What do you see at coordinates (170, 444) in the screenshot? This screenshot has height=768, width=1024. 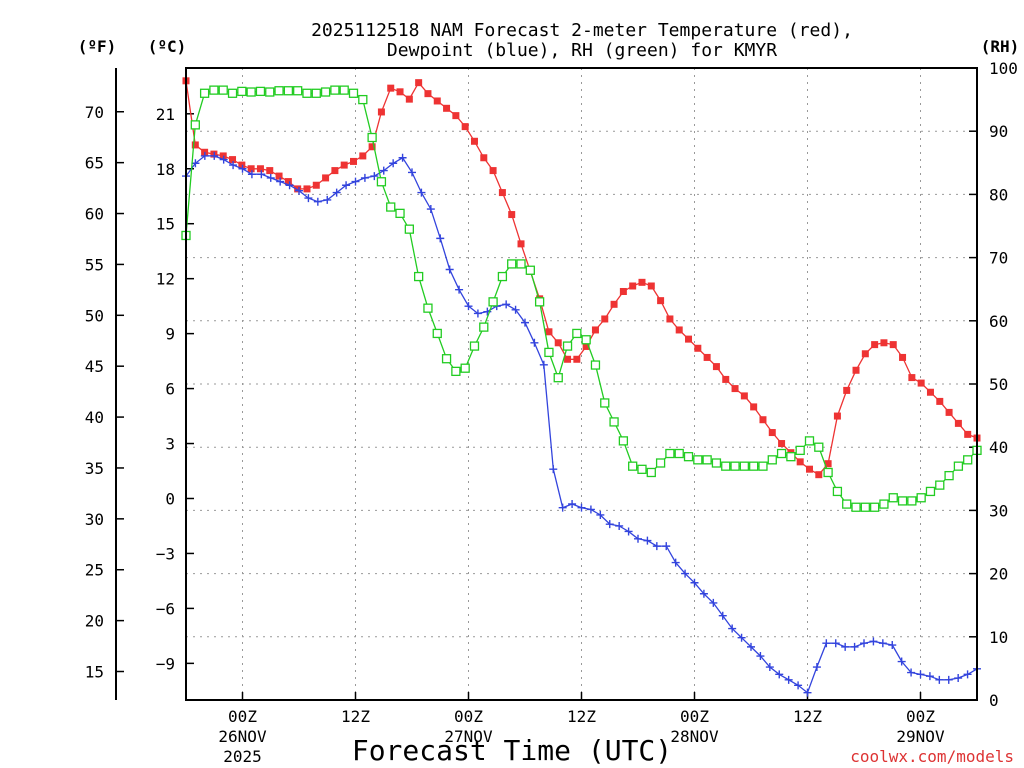 I see `celsius-tick-label: 3` at bounding box center [170, 444].